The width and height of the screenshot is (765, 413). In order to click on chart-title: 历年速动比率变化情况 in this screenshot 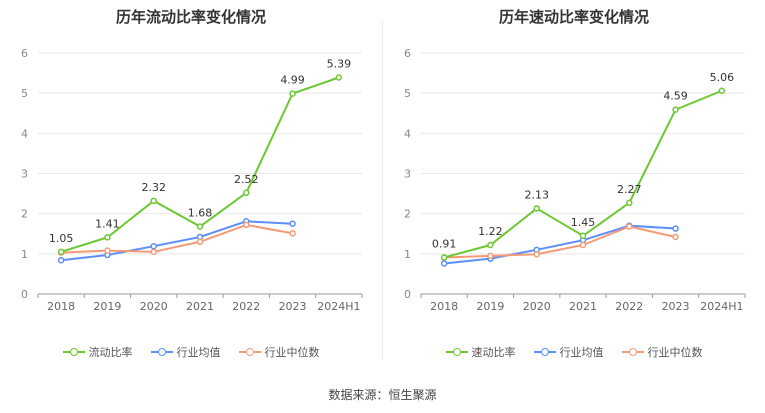, I will do `click(573, 17)`.